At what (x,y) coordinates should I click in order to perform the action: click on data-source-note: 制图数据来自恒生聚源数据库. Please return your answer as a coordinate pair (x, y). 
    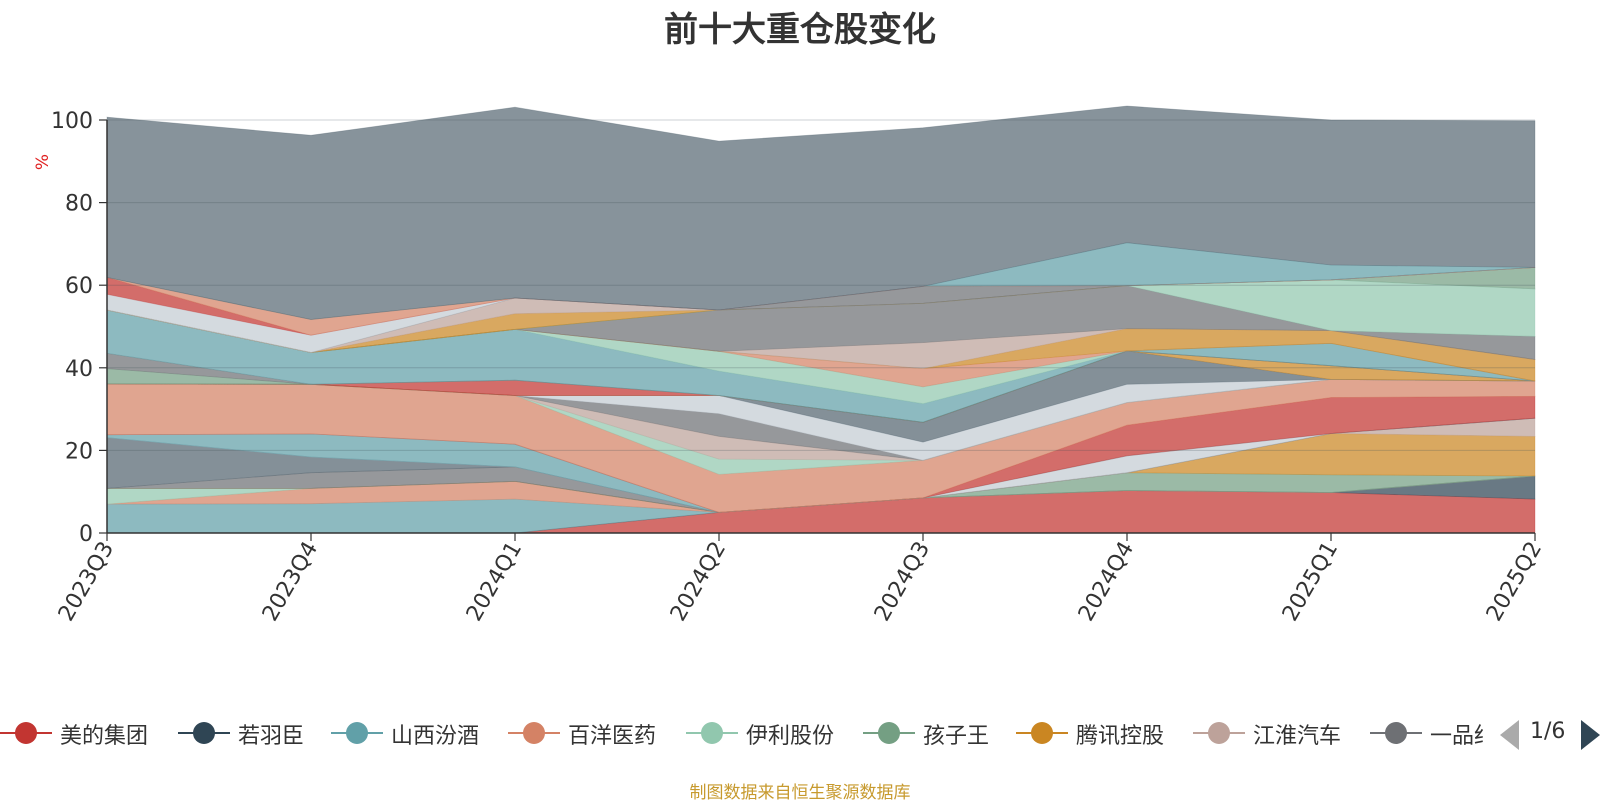
    Looking at the image, I should click on (800, 793).